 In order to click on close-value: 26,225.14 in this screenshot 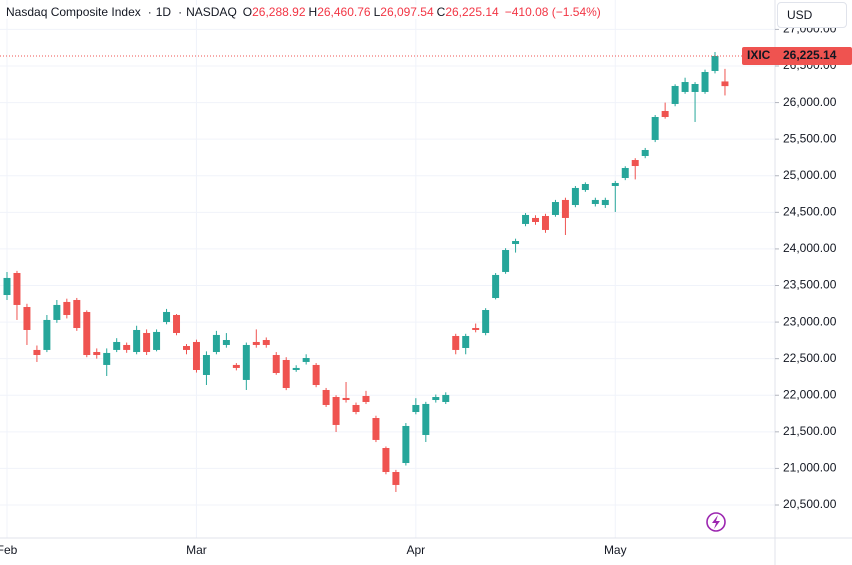, I will do `click(472, 12)`.